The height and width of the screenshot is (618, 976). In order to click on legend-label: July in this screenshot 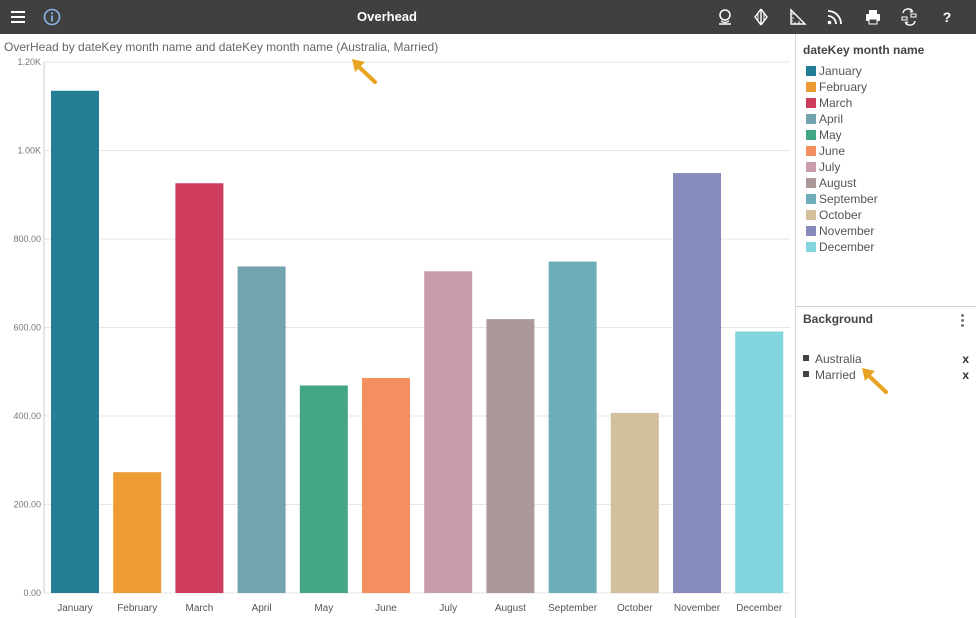, I will do `click(830, 167)`.